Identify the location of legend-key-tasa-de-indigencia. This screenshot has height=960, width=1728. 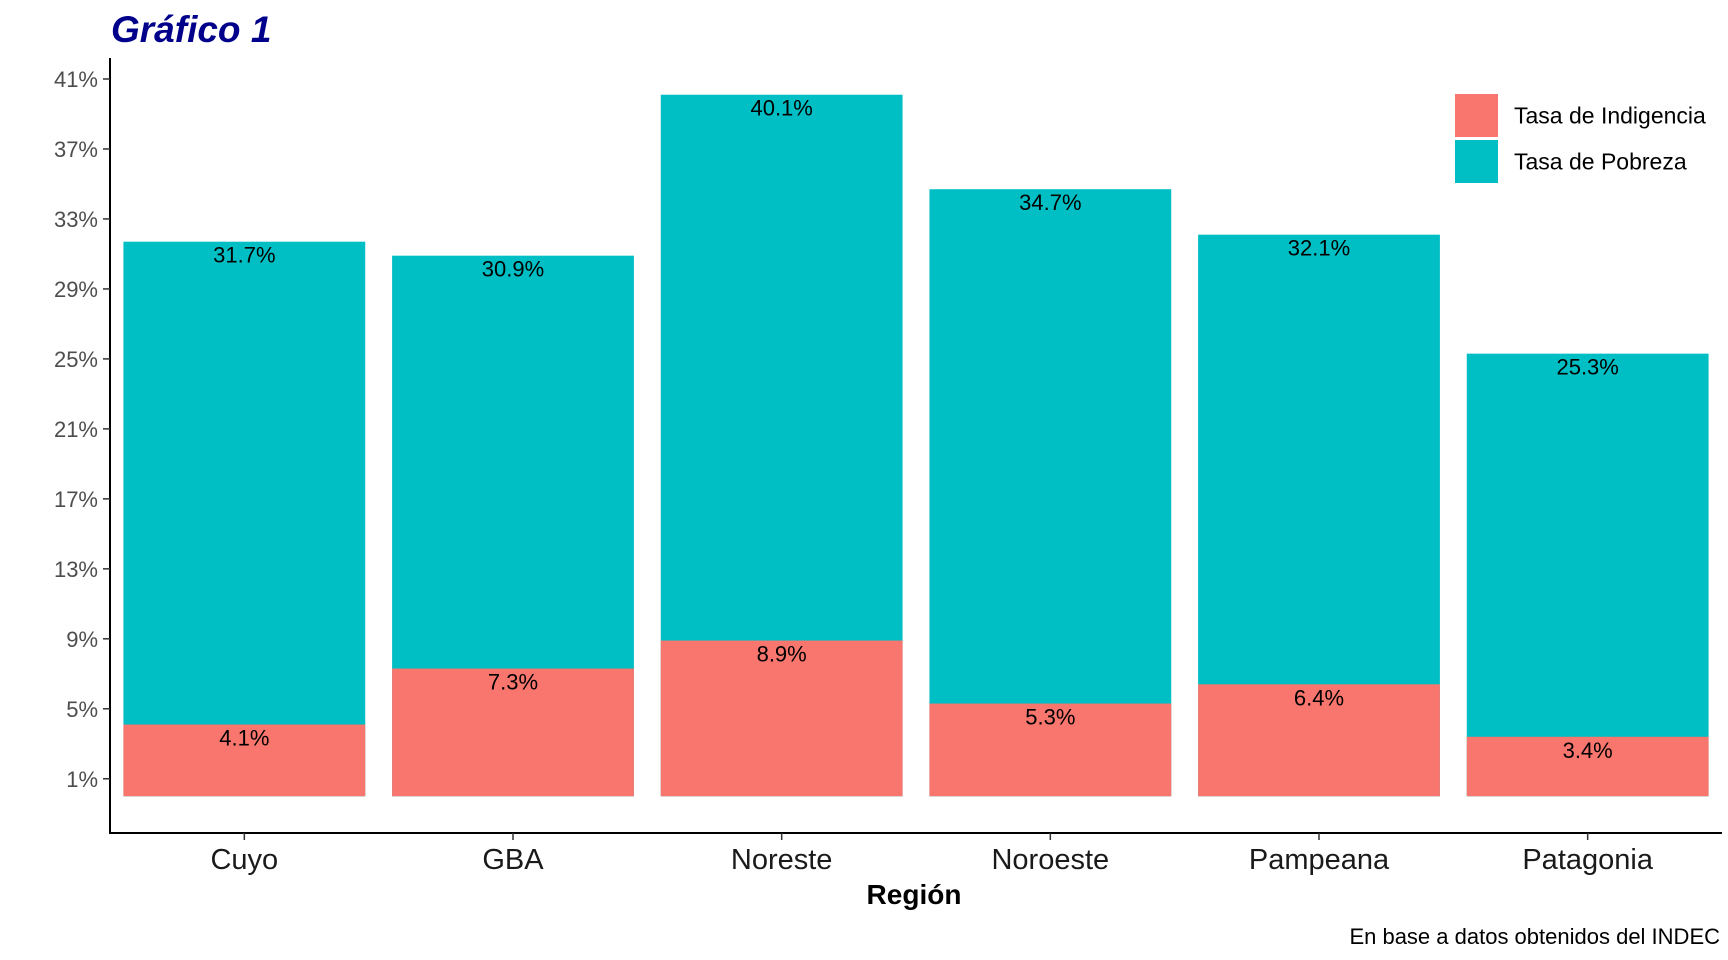
(1476, 115).